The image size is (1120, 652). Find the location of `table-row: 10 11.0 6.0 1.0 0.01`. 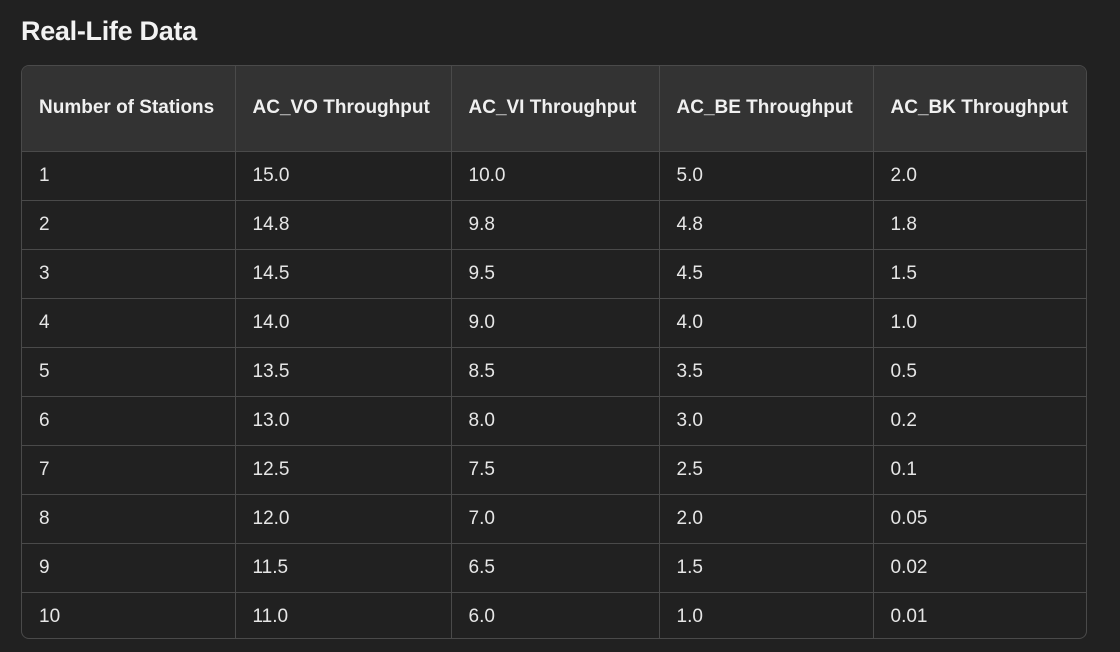

table-row: 10 11.0 6.0 1.0 0.01 is located at coordinates (554, 615).